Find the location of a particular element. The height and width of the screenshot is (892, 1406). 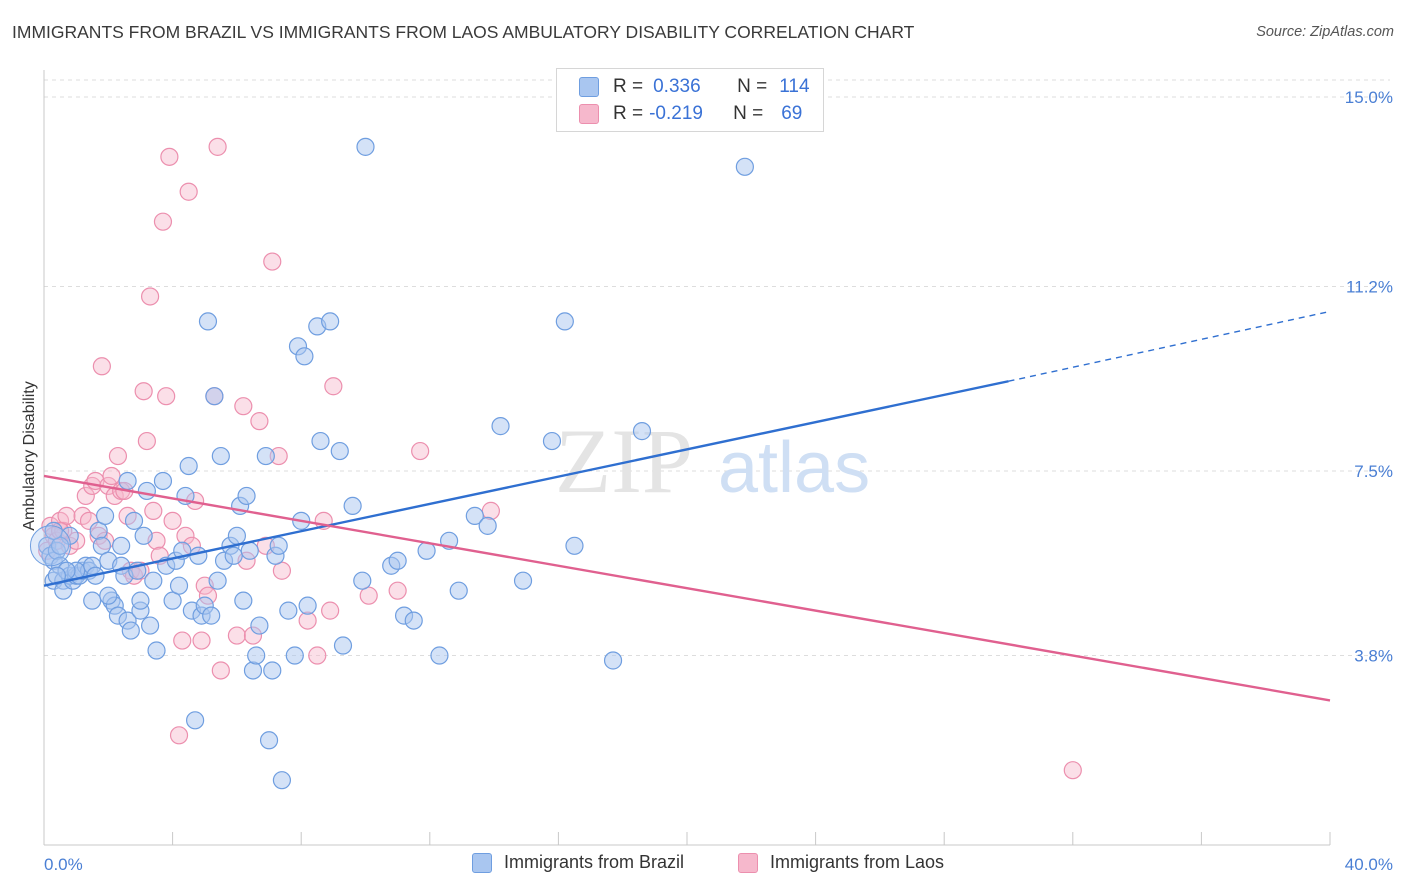

legend-n-label: N = is located at coordinates (752, 86).